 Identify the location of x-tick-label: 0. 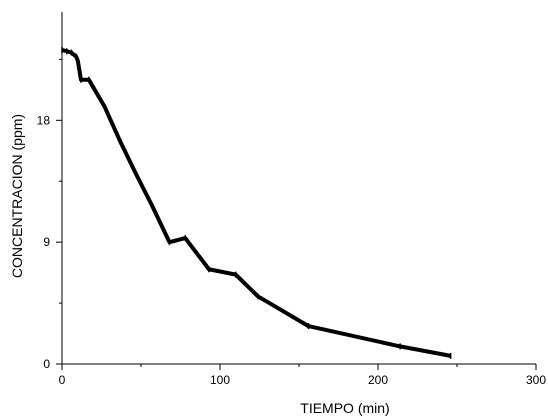
(62, 380).